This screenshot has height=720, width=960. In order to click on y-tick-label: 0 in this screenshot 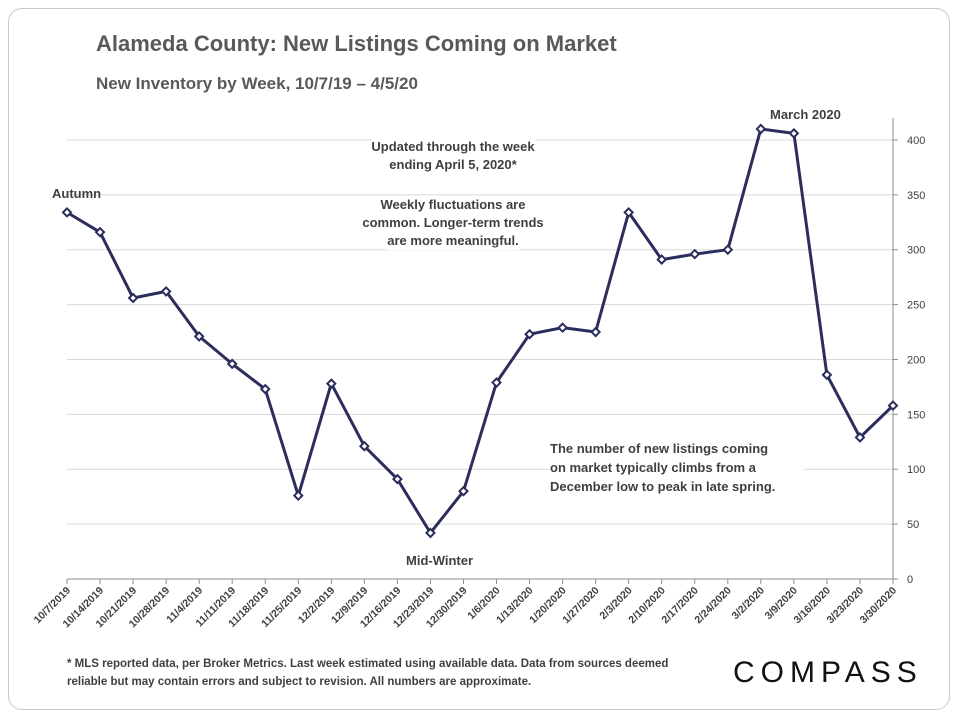, I will do `click(910, 580)`.